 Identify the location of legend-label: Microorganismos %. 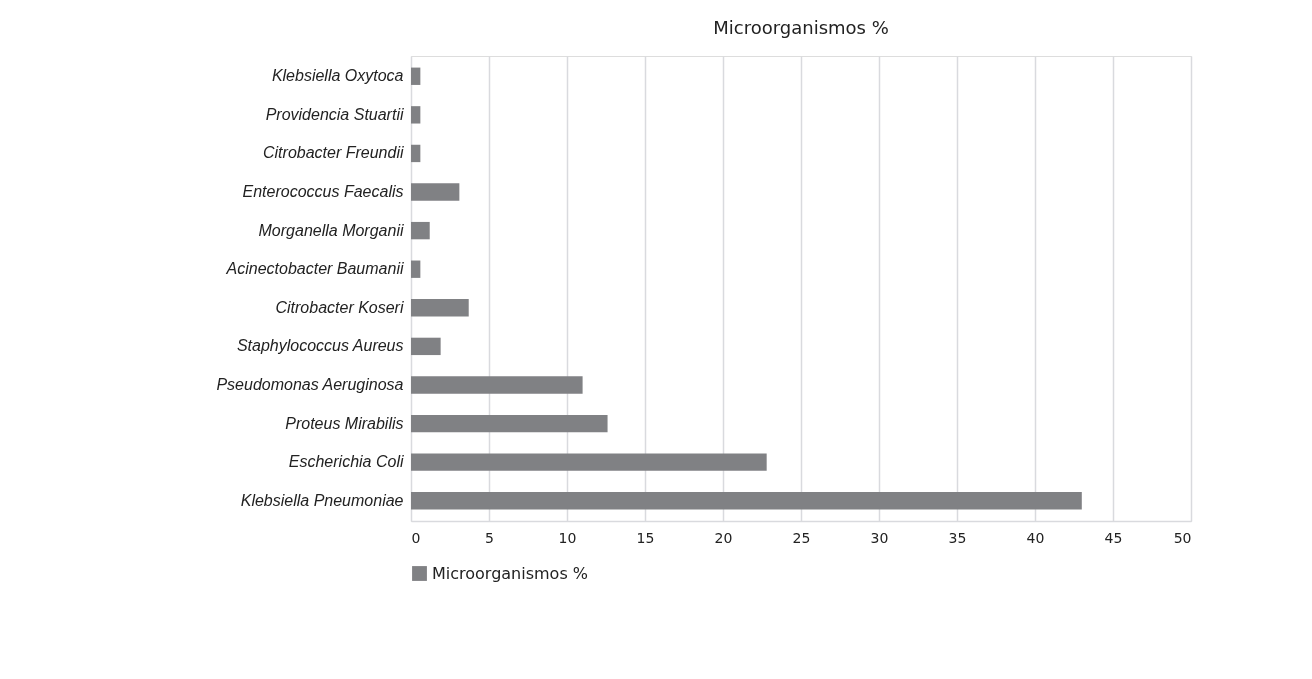
(510, 573).